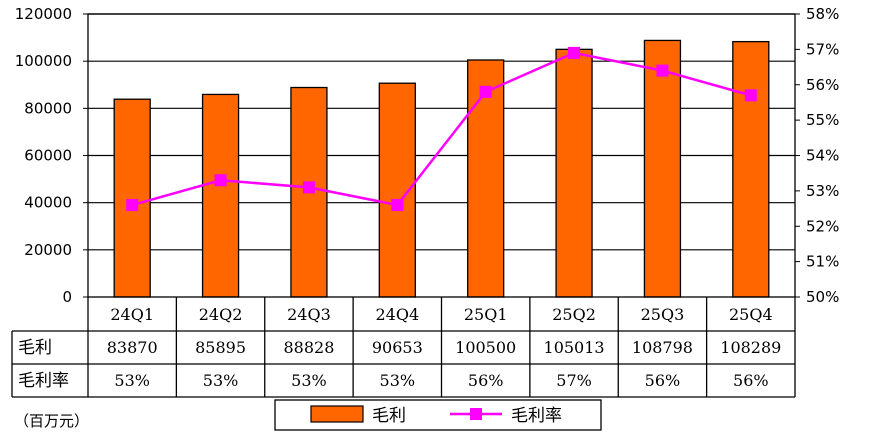 The height and width of the screenshot is (444, 872). What do you see at coordinates (822, 156) in the screenshot?
I see `y-right-tick-label: 54%` at bounding box center [822, 156].